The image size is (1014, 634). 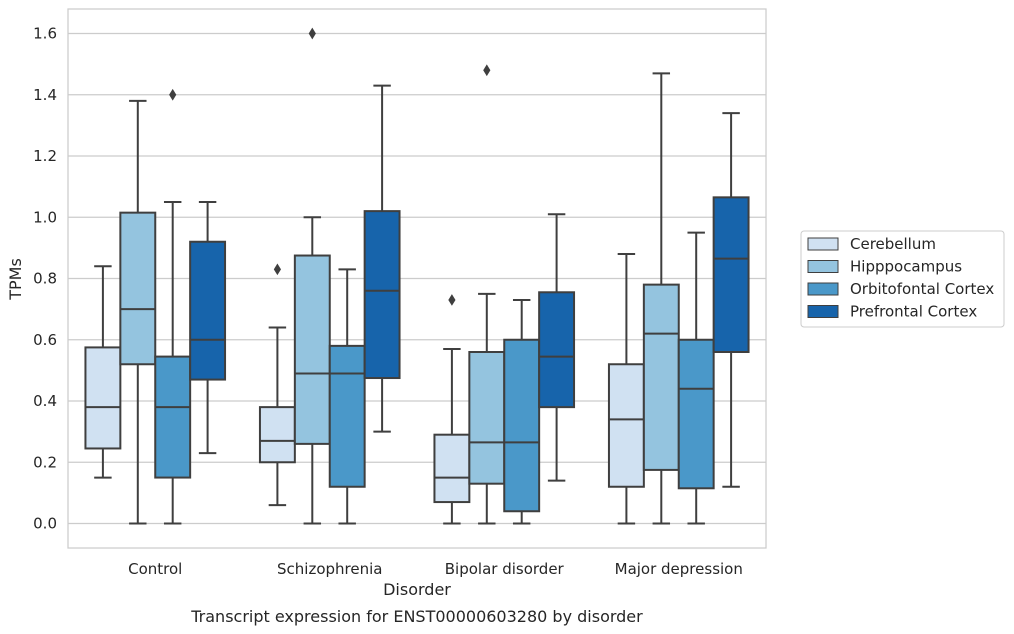 I want to click on legend-item: Orbitofontal Cortex, so click(x=900, y=289).